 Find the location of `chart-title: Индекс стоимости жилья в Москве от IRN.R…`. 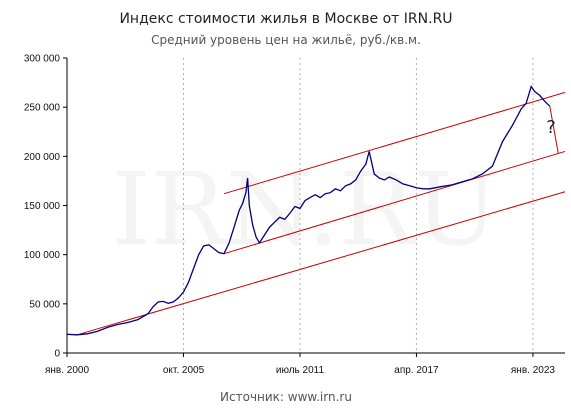

chart-title: Индекс стоимости жилья в Москве от IRN.R… is located at coordinates (285, 19).